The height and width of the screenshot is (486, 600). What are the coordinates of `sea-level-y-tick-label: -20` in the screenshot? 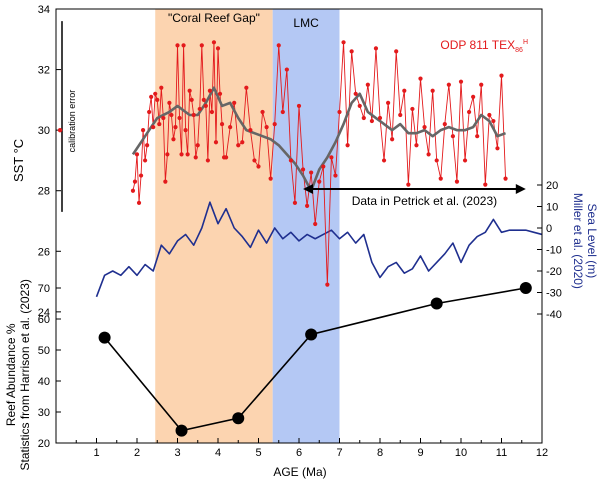 It's located at (554, 272).